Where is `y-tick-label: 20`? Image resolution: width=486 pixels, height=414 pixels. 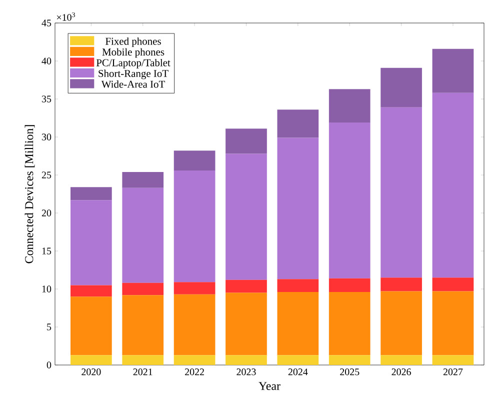
y-tick-label: 20 is located at coordinates (47, 213).